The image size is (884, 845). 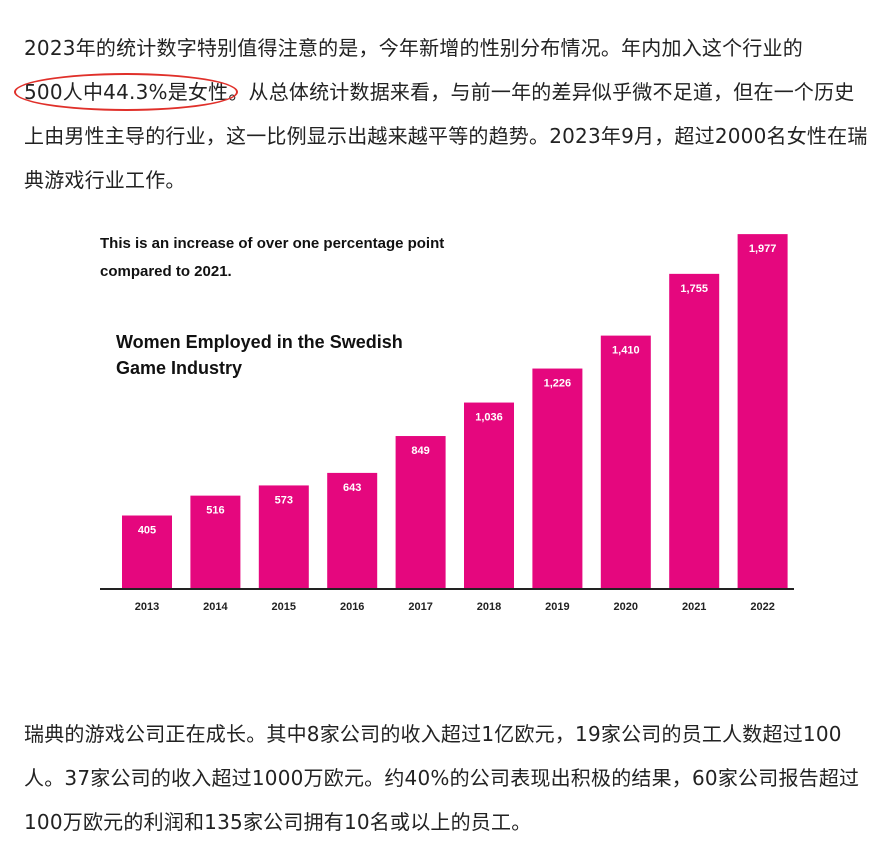 I want to click on bar-value-label: 1,226, so click(x=558, y=384).